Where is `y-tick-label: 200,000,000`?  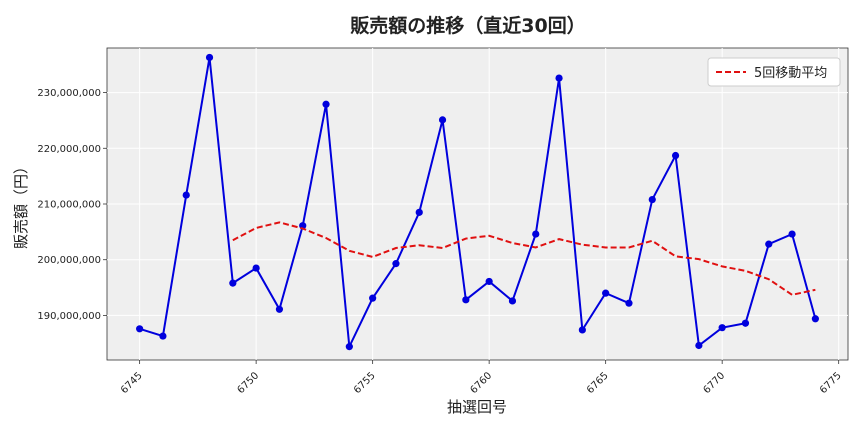 y-tick-label: 200,000,000 is located at coordinates (69, 260).